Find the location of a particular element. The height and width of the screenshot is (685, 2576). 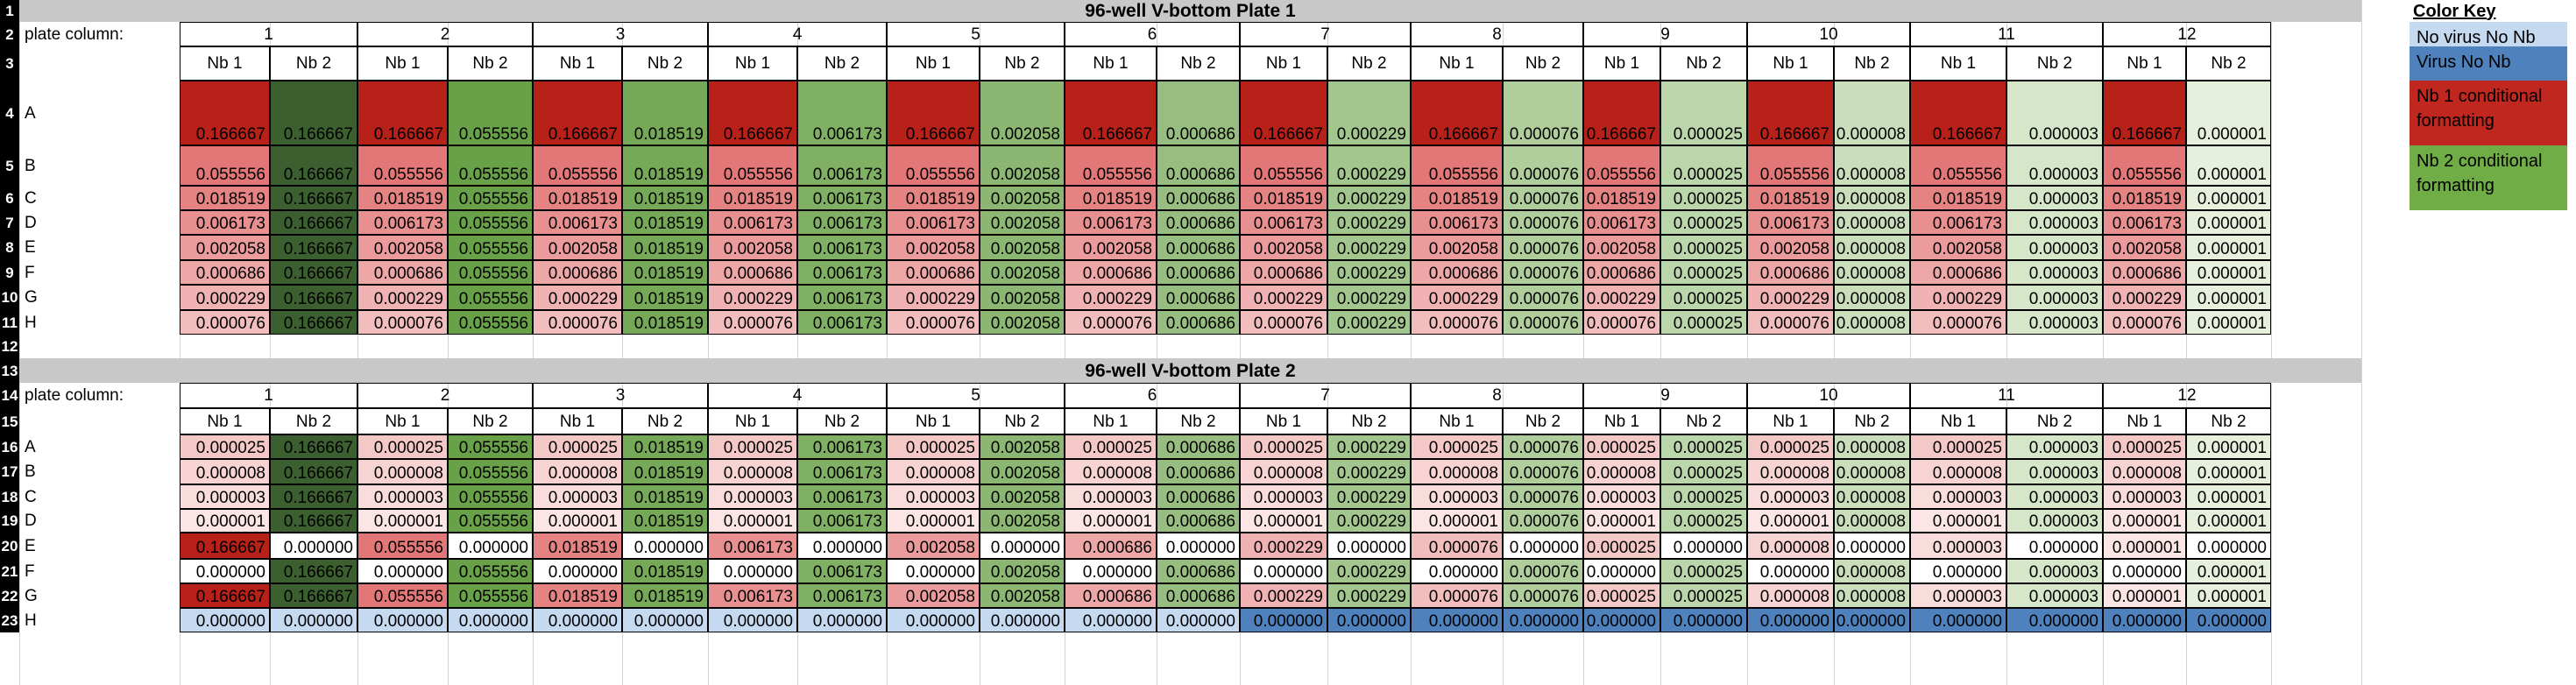

row-header: 4 is located at coordinates (9, 113).